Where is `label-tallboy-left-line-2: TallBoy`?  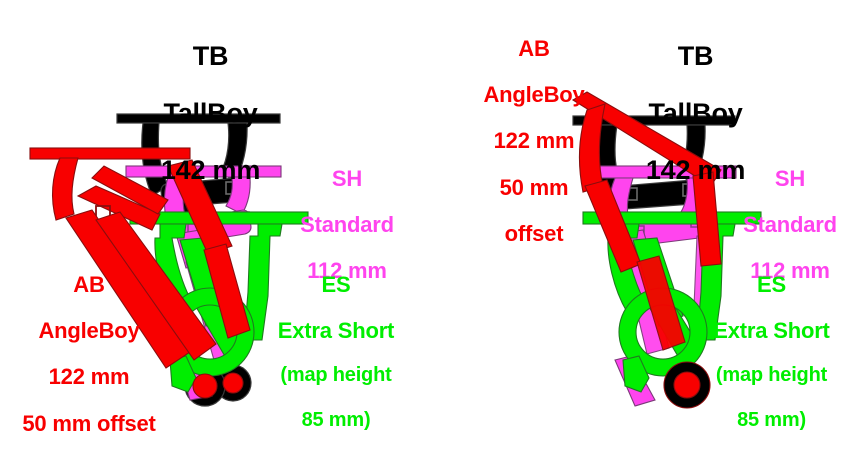
label-tallboy-left-line-2: TallBoy is located at coordinates (210, 113).